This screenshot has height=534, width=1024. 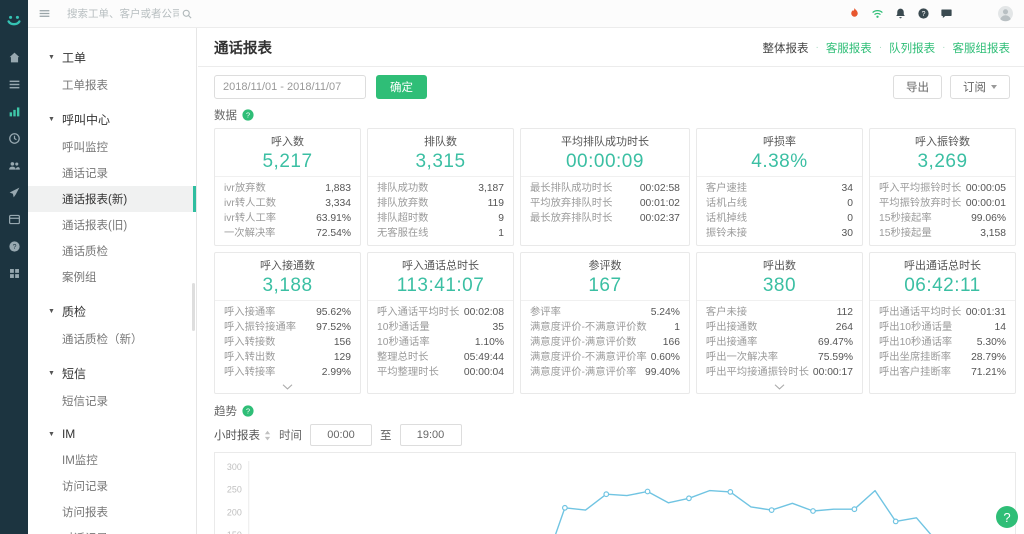 I want to click on brand-logo-icon, so click(x=14, y=21).